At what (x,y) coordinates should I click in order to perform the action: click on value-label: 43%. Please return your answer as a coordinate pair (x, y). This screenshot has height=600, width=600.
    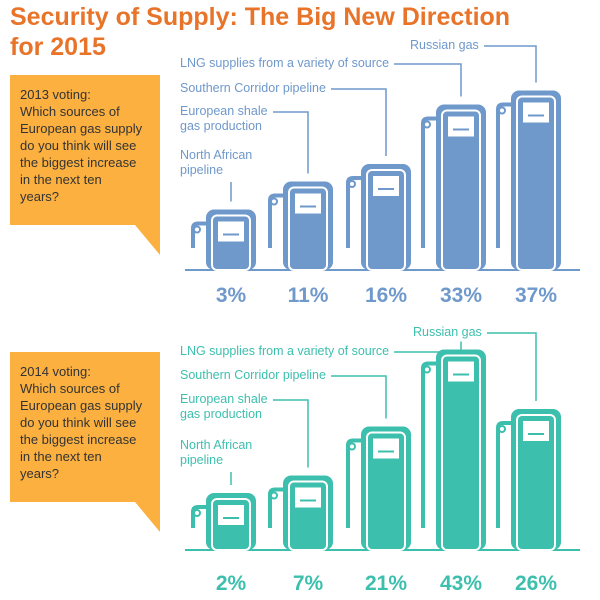
    Looking at the image, I should click on (461, 583).